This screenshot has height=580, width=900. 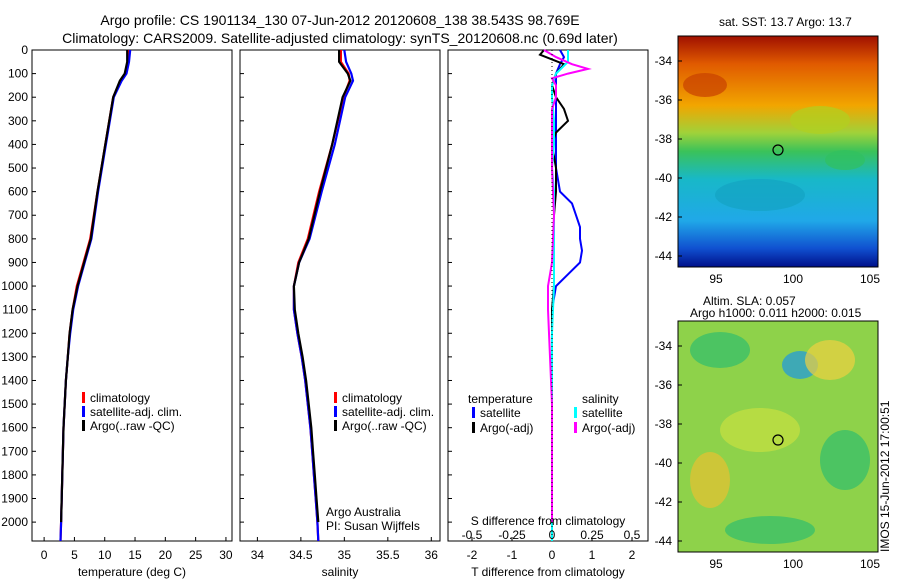 What do you see at coordinates (793, 279) in the screenshot?
I see `map1-xtick-label: 100` at bounding box center [793, 279].